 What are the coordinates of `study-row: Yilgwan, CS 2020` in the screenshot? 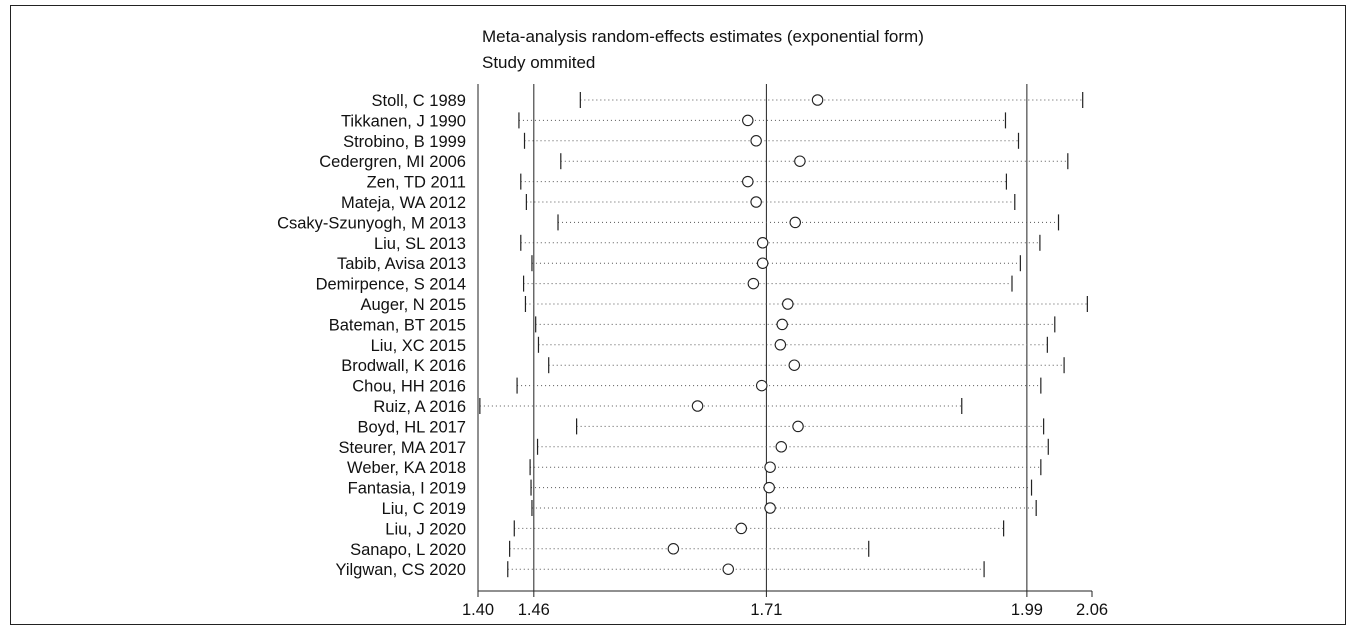 It's located at (660, 570).